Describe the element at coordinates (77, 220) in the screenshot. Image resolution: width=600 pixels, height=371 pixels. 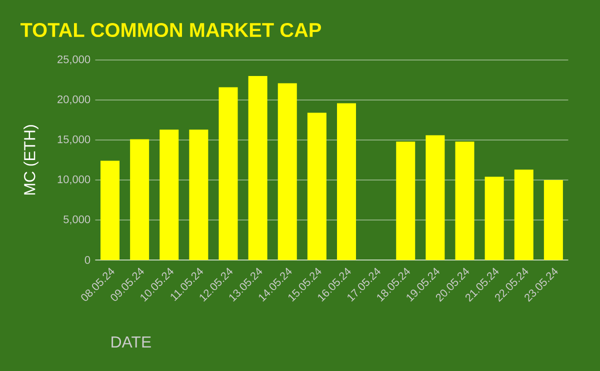
I see `y-tick-label: 5,000` at that location.